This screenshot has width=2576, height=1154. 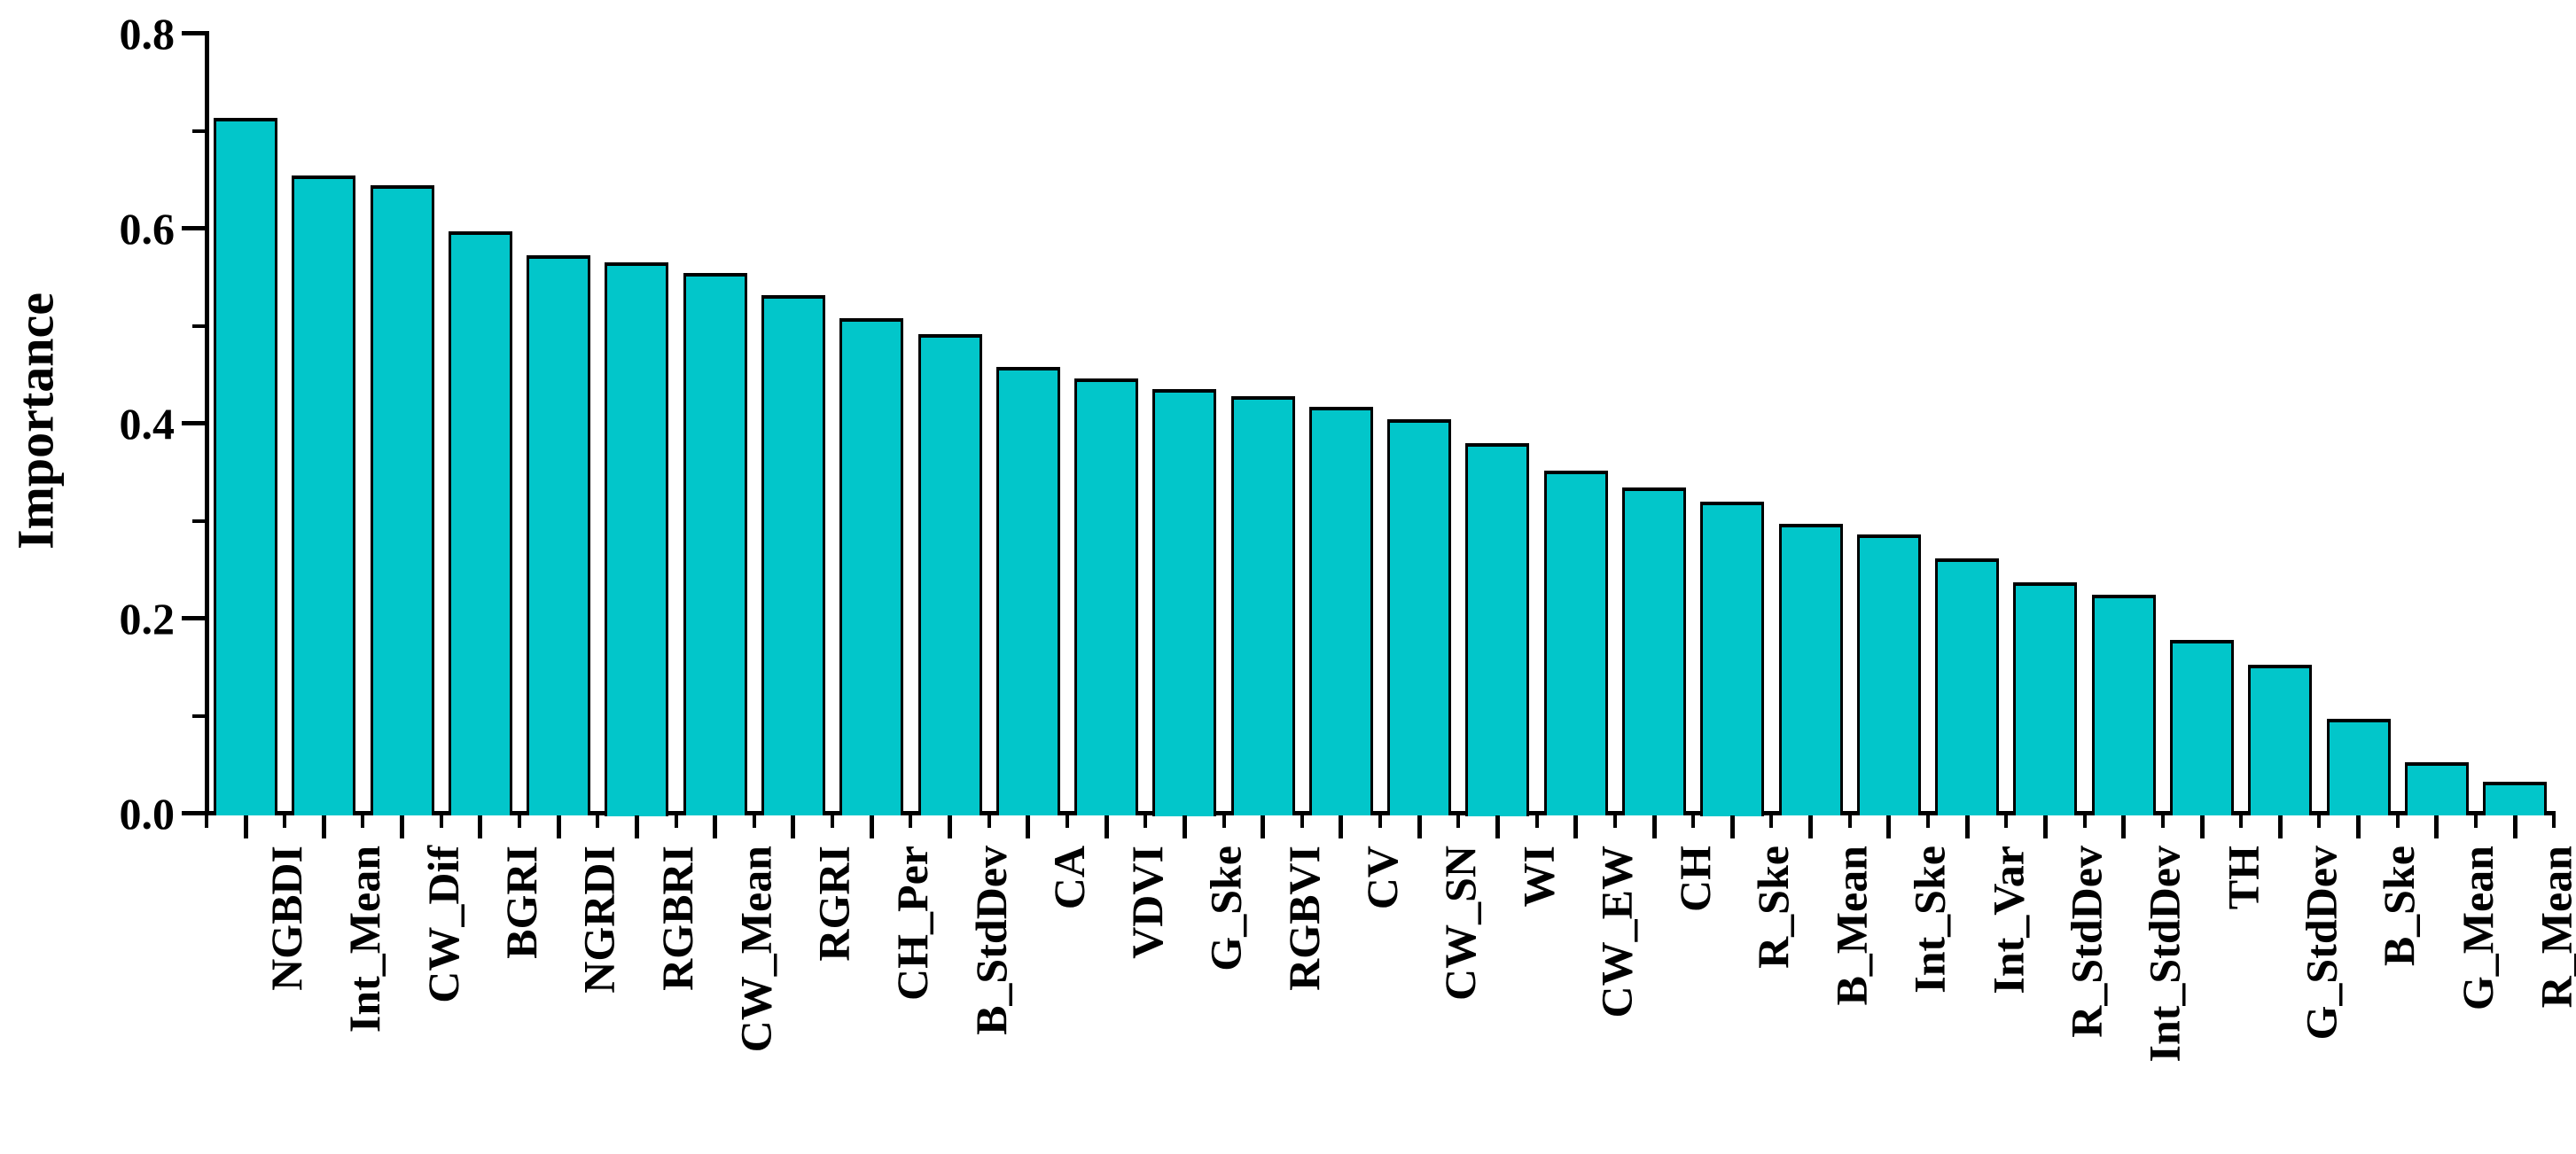 I want to click on x-major-tick-ca, so click(x=1028, y=826).